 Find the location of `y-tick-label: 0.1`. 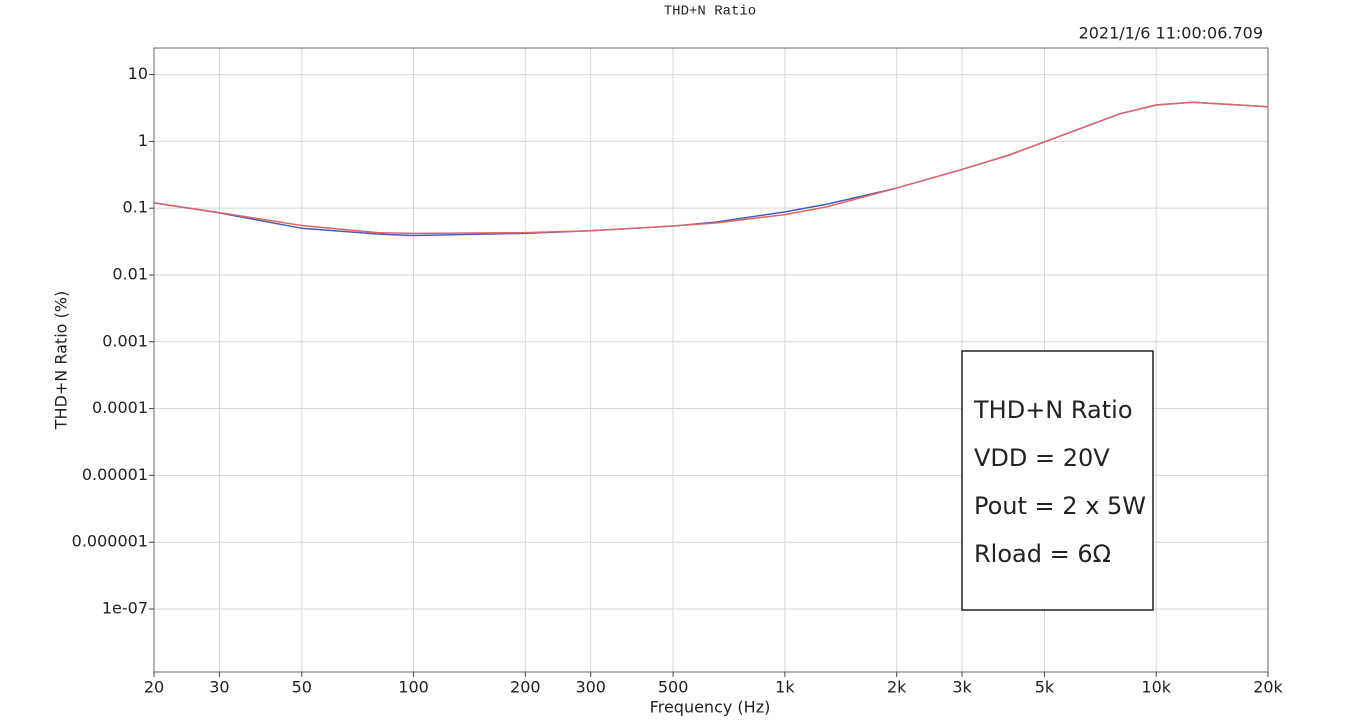

y-tick-label: 0.1 is located at coordinates (135, 207).